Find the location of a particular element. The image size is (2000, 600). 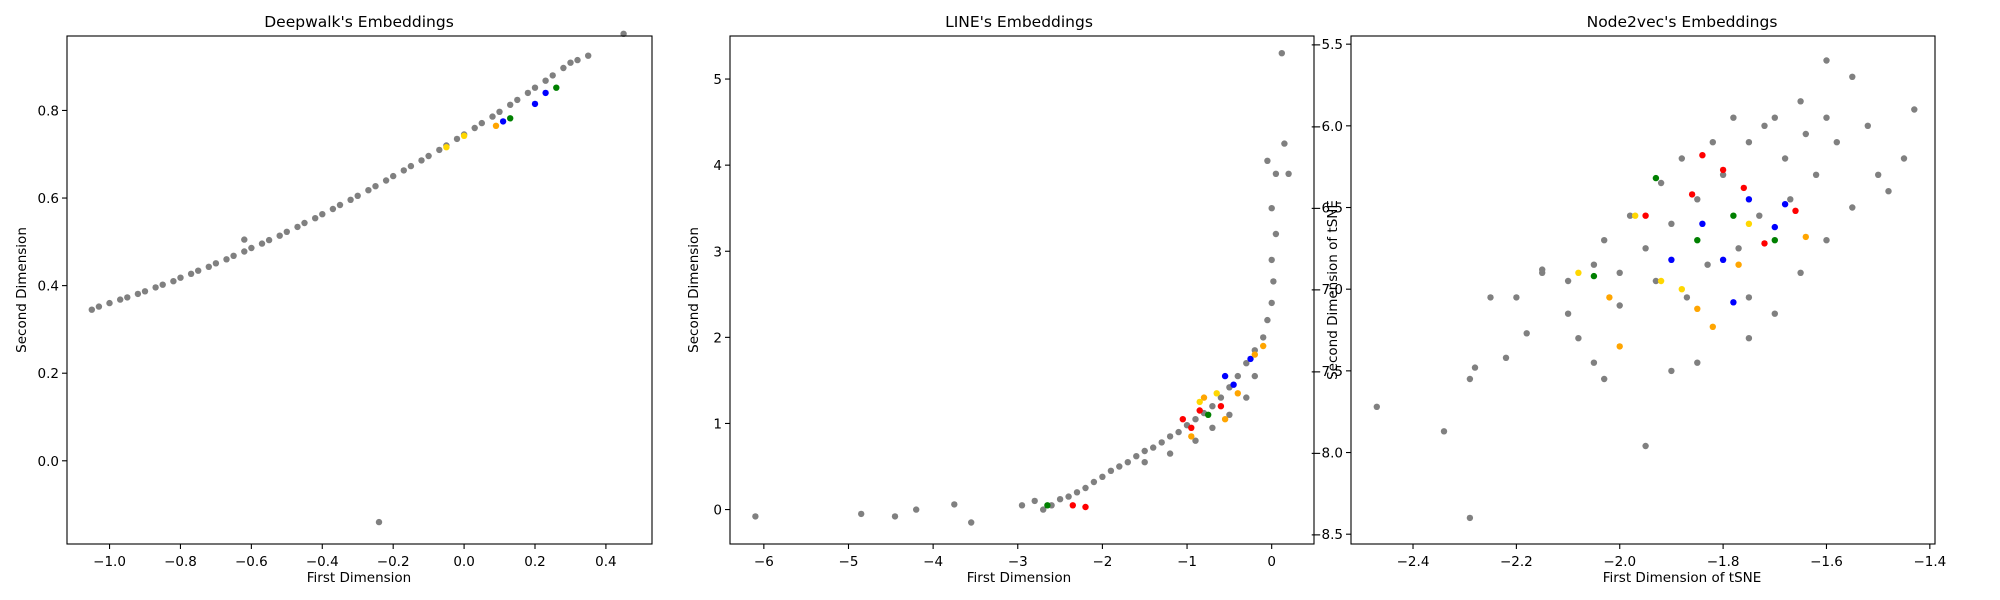

deepwalk-point-blue is located at coordinates (503, 121).